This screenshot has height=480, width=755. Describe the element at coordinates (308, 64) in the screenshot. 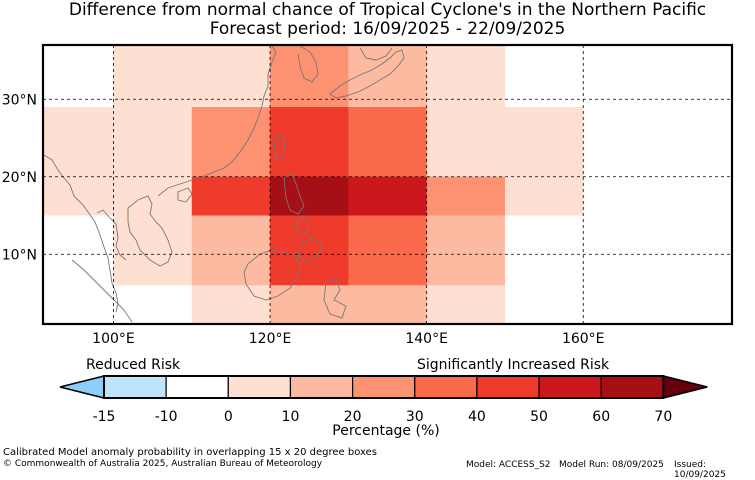

I see `coastline-korea` at that location.